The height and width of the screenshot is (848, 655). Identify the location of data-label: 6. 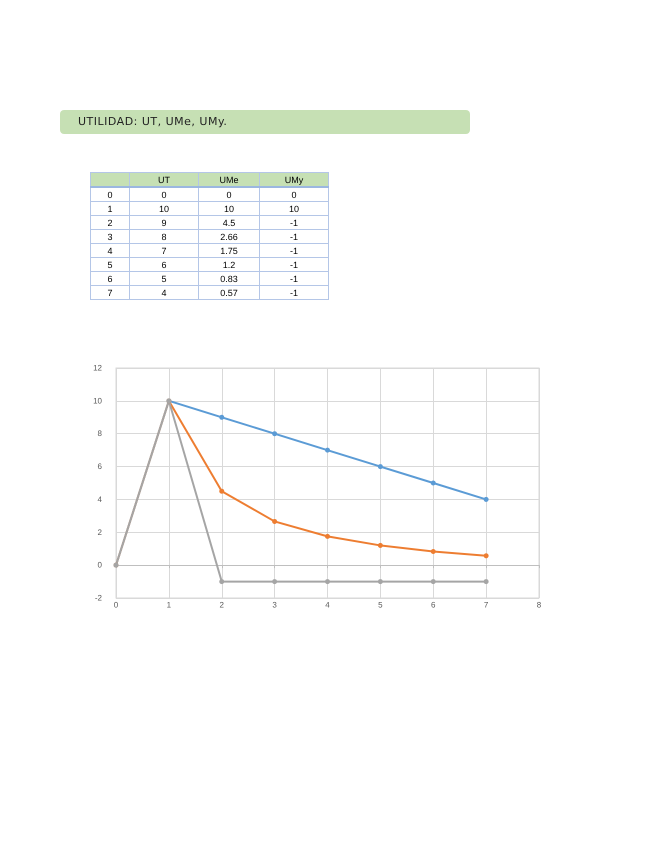
(164, 265).